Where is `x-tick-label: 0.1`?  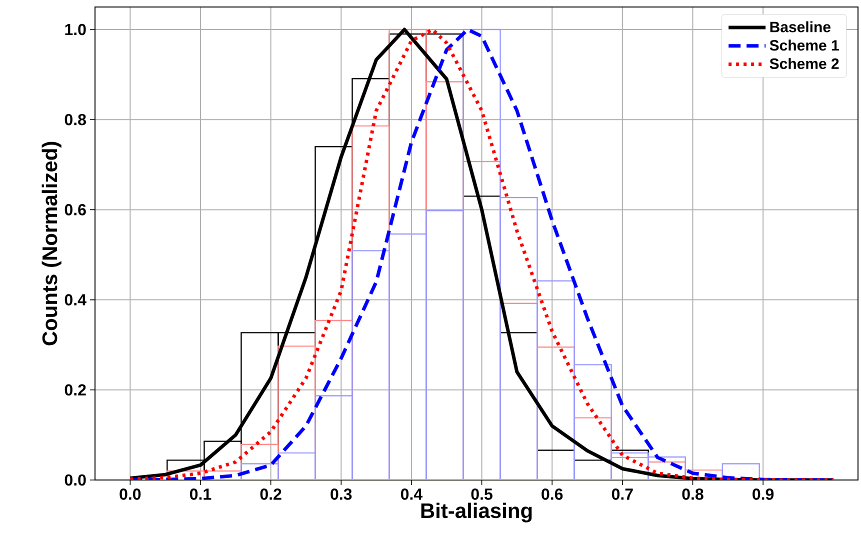 x-tick-label: 0.1 is located at coordinates (201, 494).